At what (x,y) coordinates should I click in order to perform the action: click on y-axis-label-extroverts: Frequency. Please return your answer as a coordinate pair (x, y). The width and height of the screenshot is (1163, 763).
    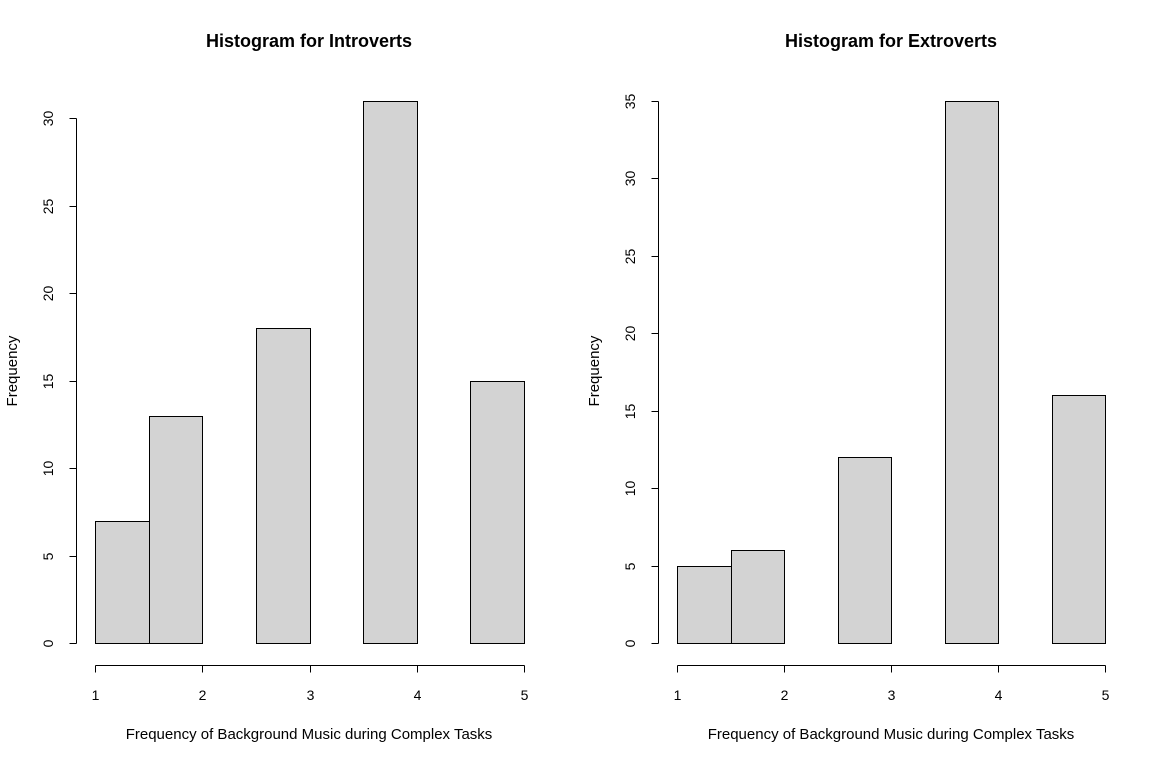
    Looking at the image, I should click on (594, 370).